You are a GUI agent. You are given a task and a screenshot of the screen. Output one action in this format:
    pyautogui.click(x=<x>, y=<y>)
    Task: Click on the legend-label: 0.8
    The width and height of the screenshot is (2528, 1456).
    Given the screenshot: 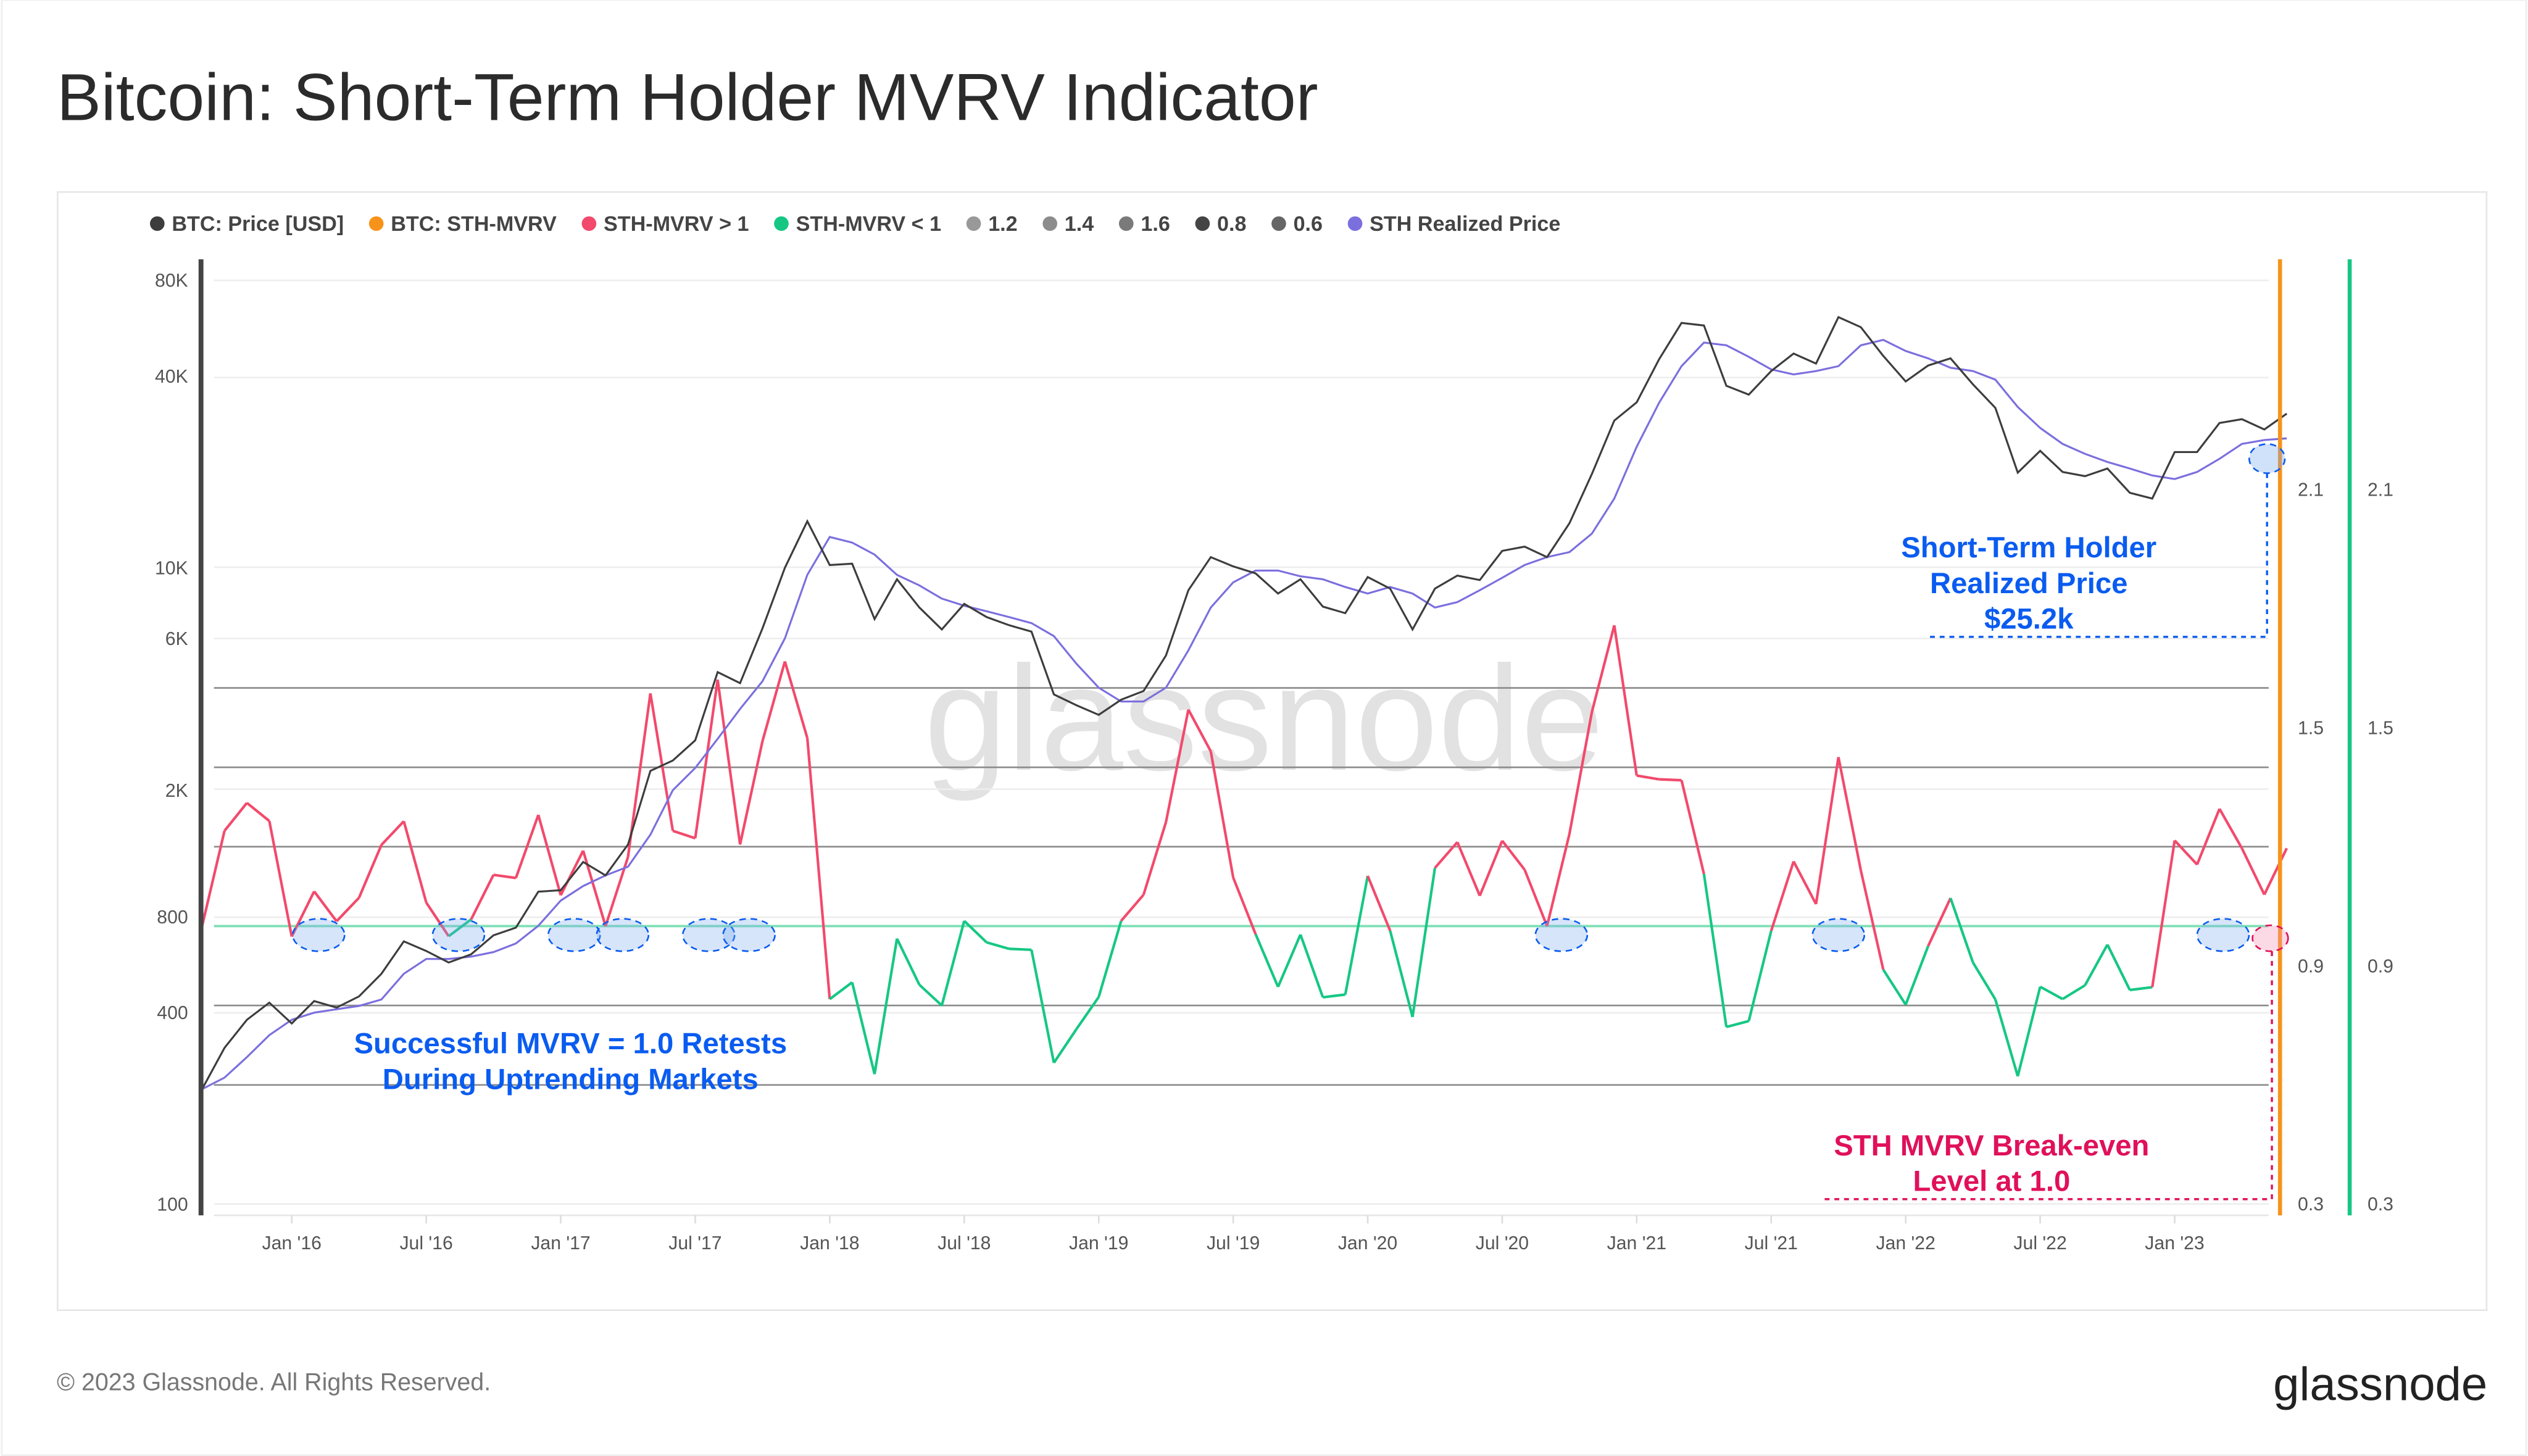 What is the action you would take?
    pyautogui.click(x=1231, y=224)
    